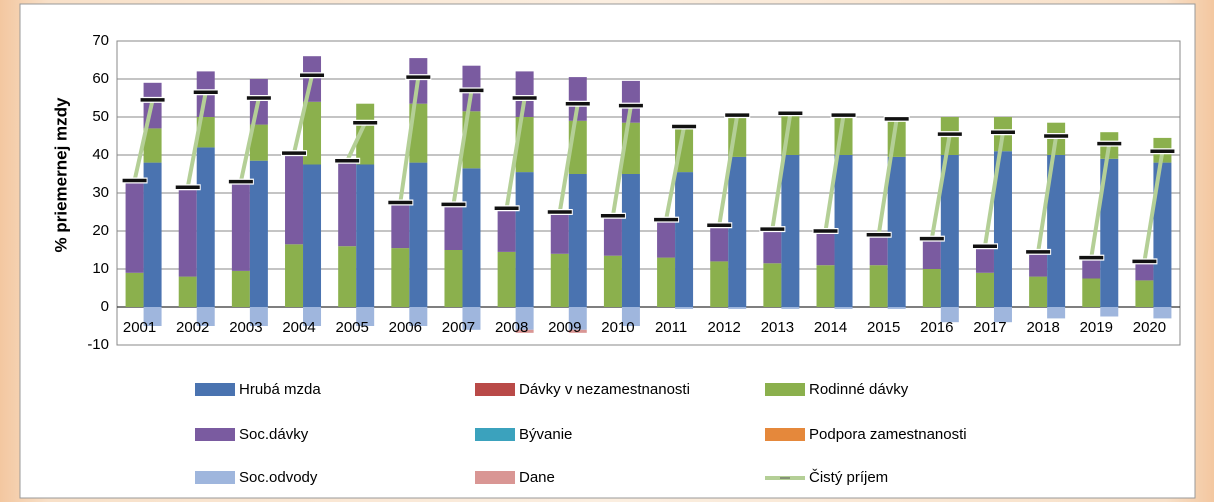 The height and width of the screenshot is (502, 1214). I want to click on legend-label: Dávky v nezamestnanosti, so click(604, 389).